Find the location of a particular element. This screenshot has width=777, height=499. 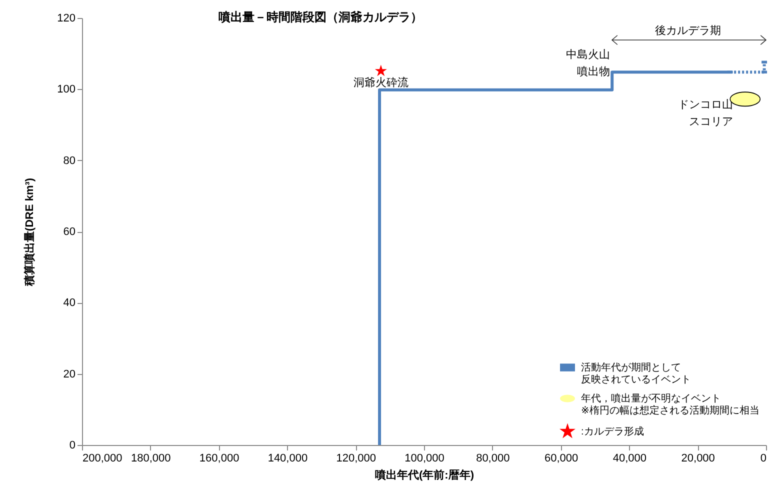

y-tick-label: 20 is located at coordinates (69, 374).